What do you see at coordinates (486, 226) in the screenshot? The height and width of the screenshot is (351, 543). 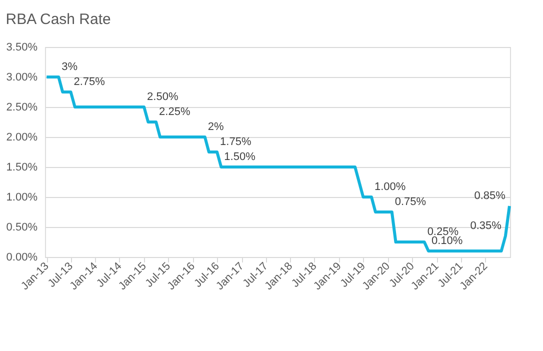 I see `annotation: 0.35%` at bounding box center [486, 226].